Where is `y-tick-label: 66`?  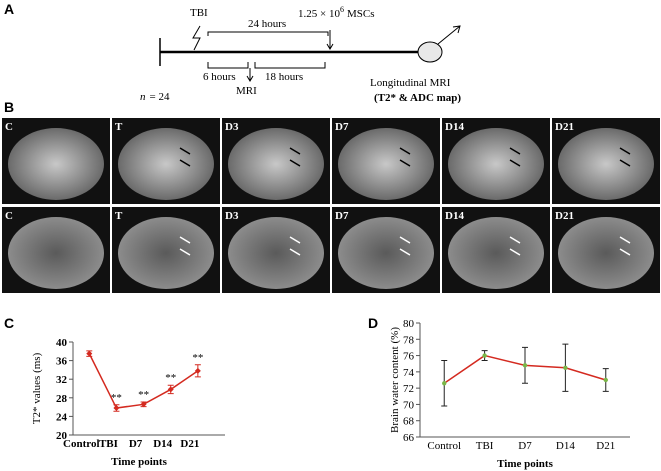
y-tick-label: 66 is located at coordinates (409, 438).